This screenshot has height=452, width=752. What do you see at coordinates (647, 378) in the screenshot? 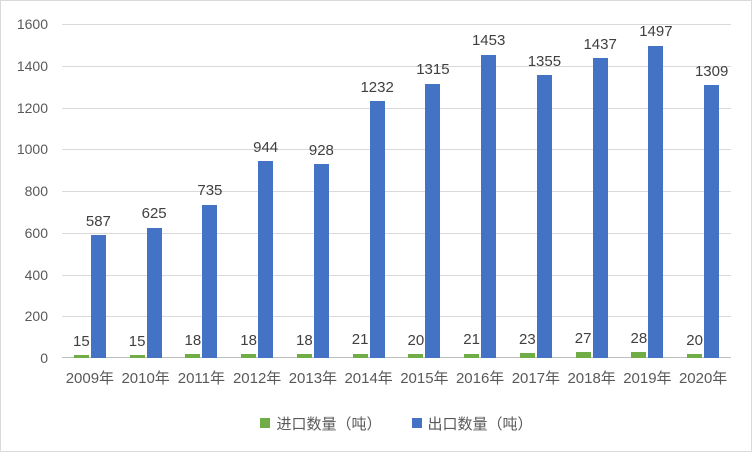
I see `x-tick-label-2019年: 2019年` at bounding box center [647, 378].